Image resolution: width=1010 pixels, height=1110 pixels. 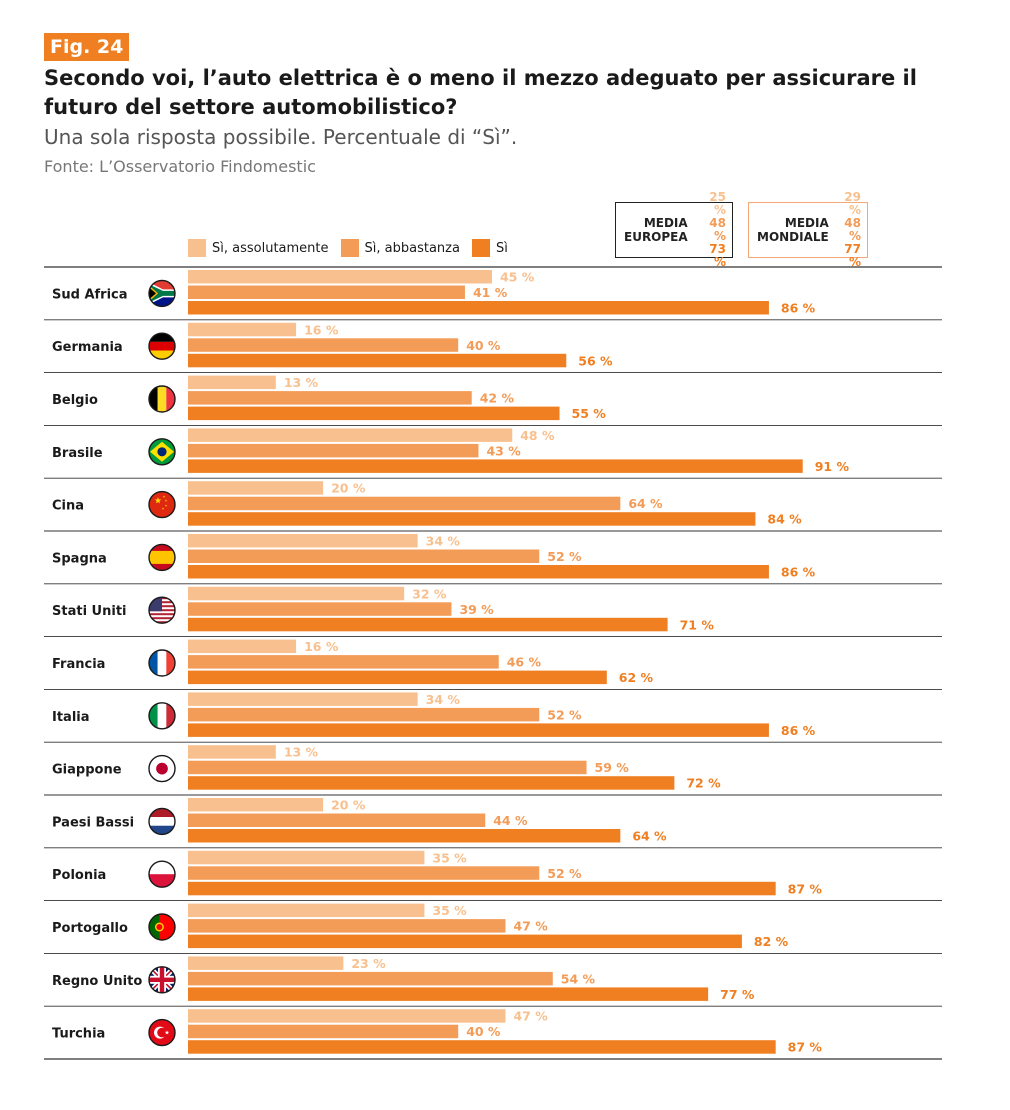 What do you see at coordinates (497, 398) in the screenshot?
I see `data-label: 42 %` at bounding box center [497, 398].